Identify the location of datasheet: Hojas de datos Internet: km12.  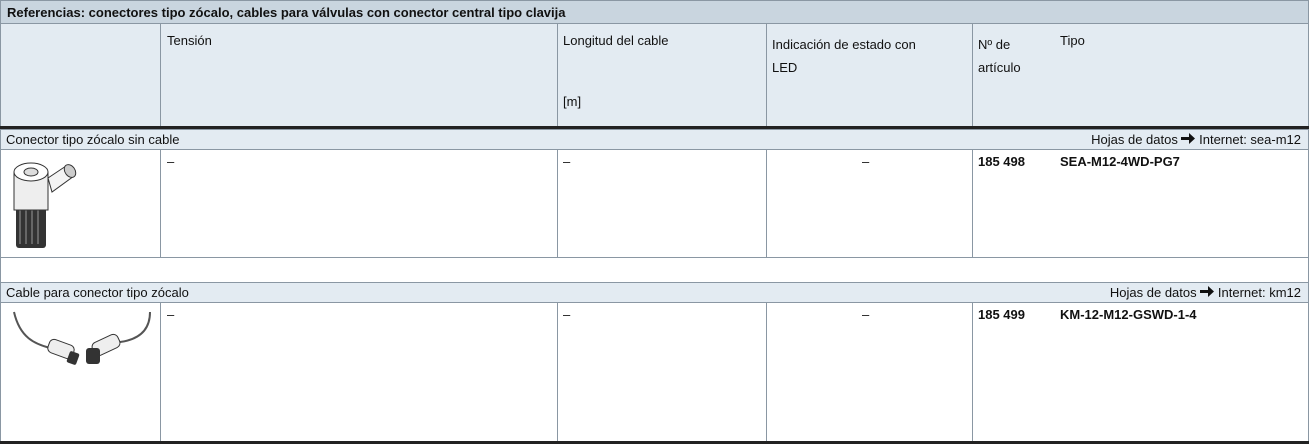
(1205, 292).